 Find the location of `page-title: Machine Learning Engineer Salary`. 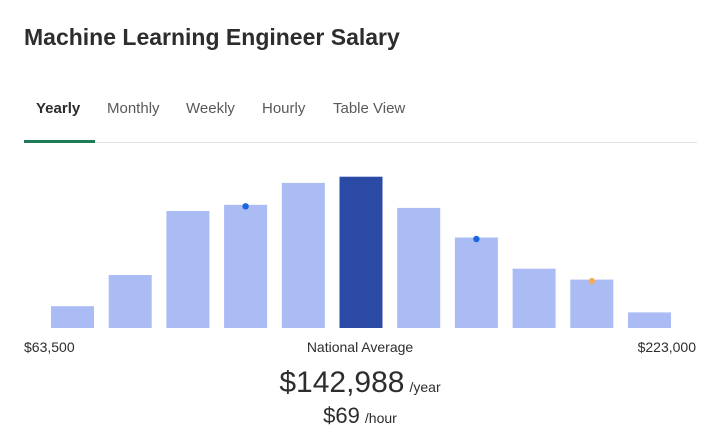

page-title: Machine Learning Engineer Salary is located at coordinates (212, 37).